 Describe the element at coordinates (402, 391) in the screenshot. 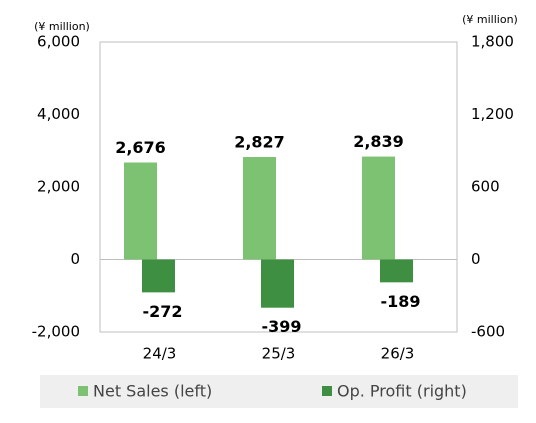

I see `legend-label: Op. Profit (right)` at that location.